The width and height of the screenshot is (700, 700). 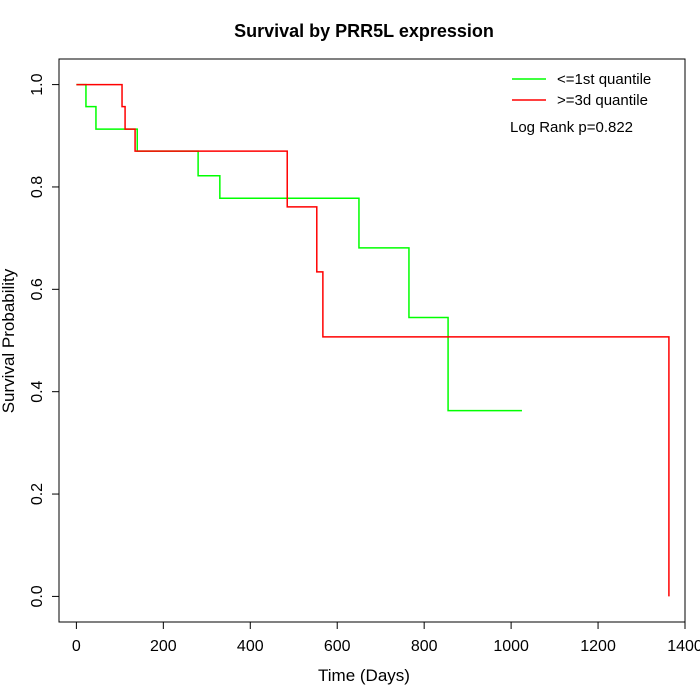 I want to click on x-tick-label: 600, so click(x=337, y=646).